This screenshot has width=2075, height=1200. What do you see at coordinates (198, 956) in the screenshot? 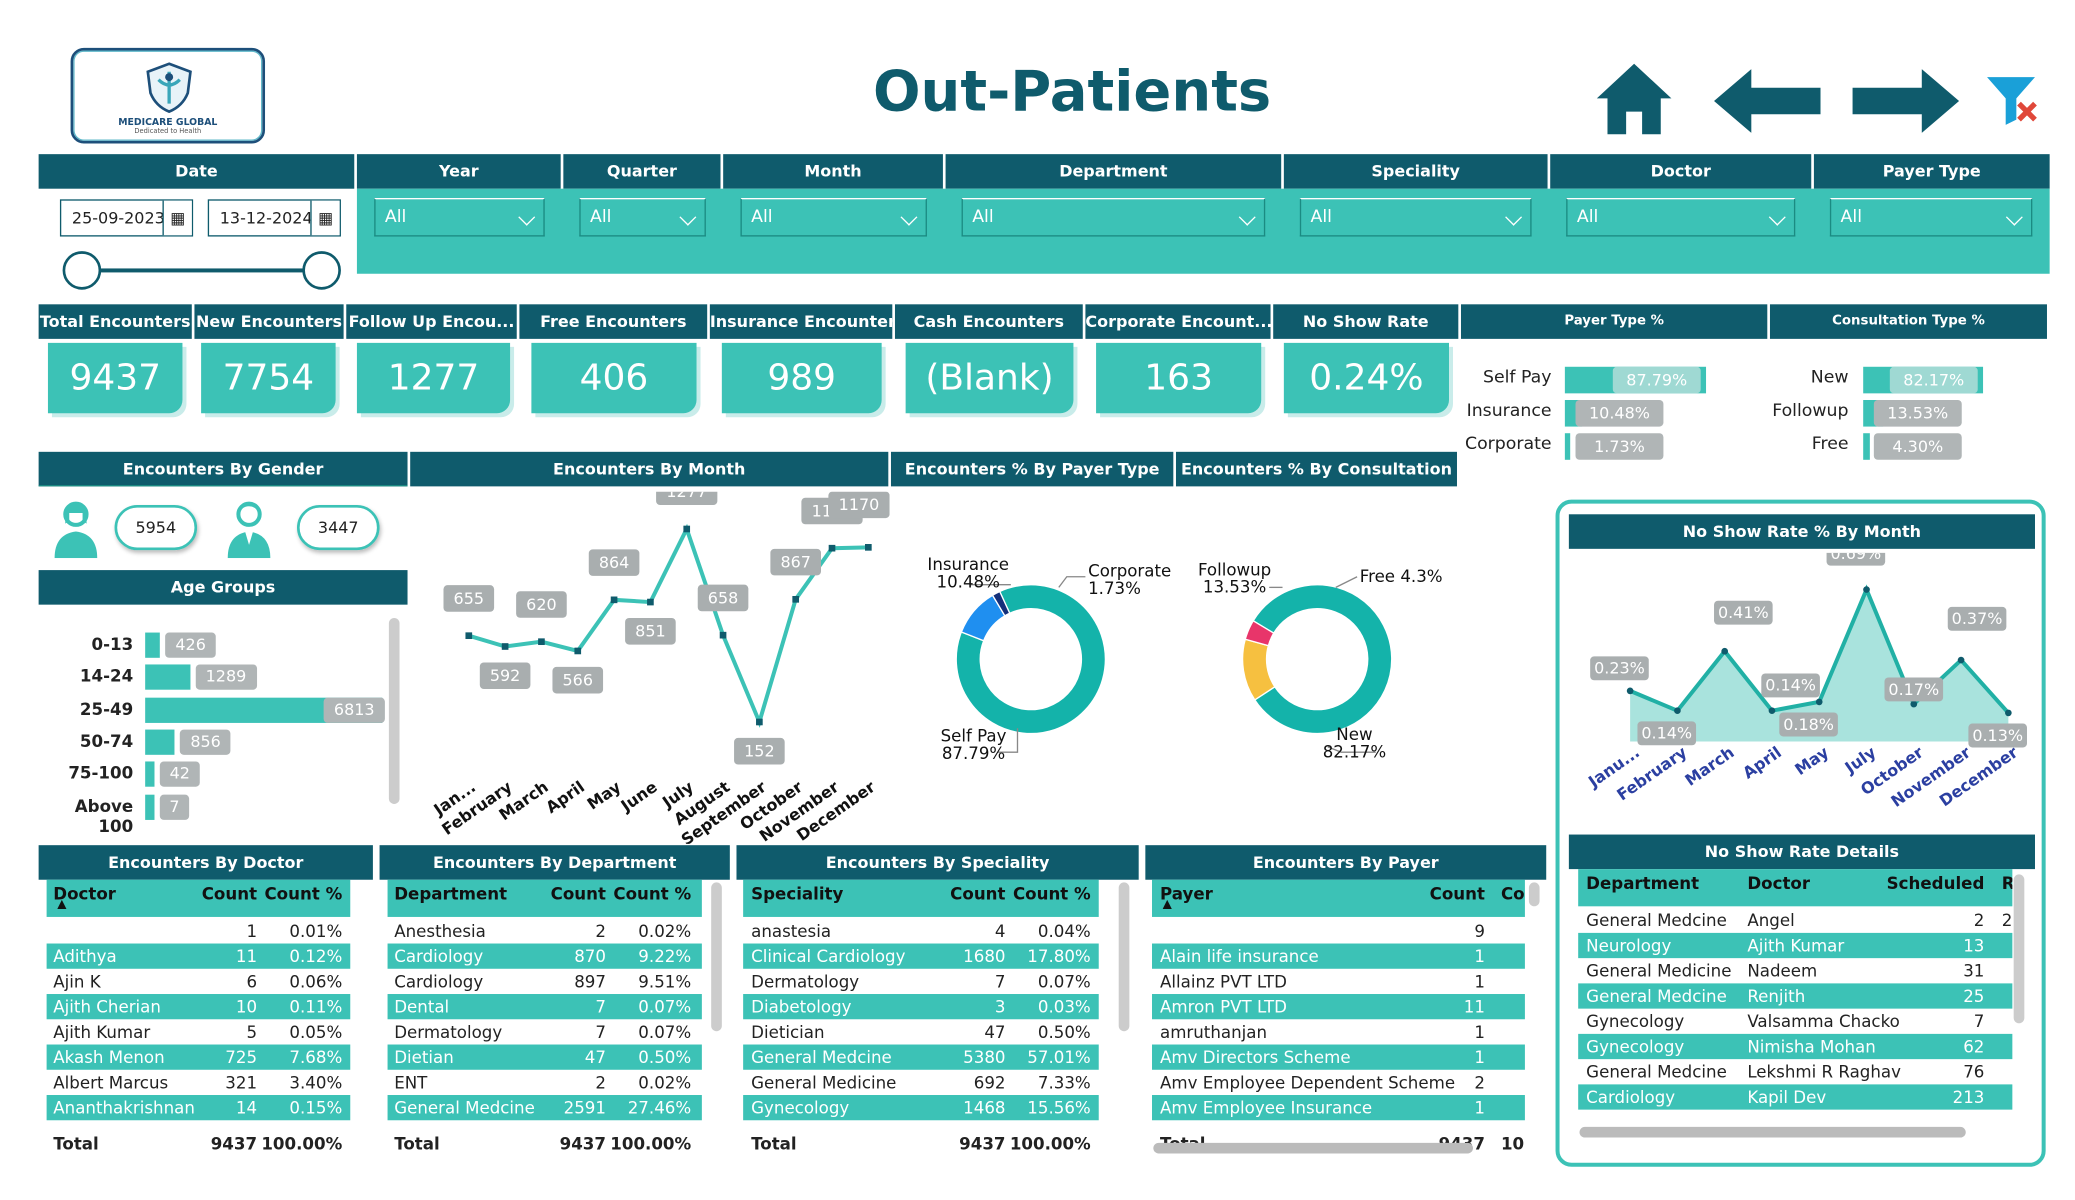
I see `doctor-table-row: Adithya 11 0.12%` at bounding box center [198, 956].